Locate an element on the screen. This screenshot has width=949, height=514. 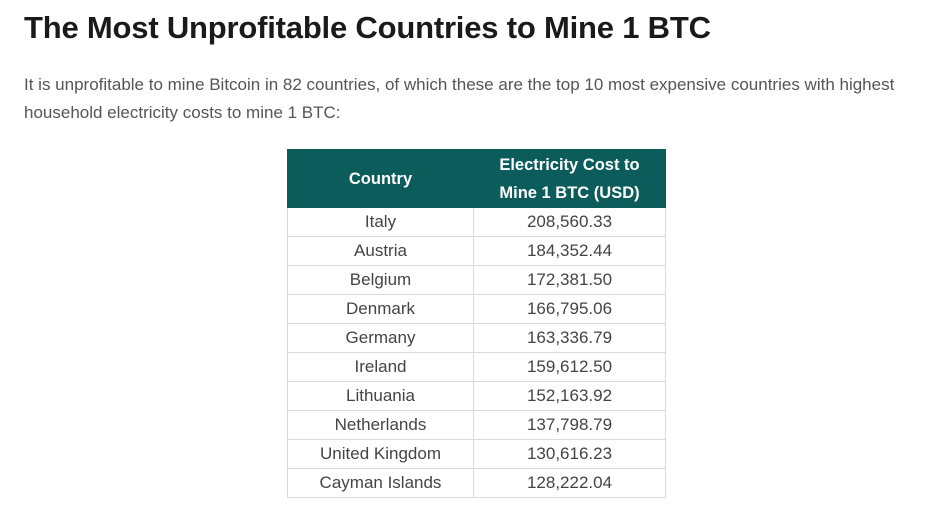
cost-cell: 208,560.33 is located at coordinates (569, 222).